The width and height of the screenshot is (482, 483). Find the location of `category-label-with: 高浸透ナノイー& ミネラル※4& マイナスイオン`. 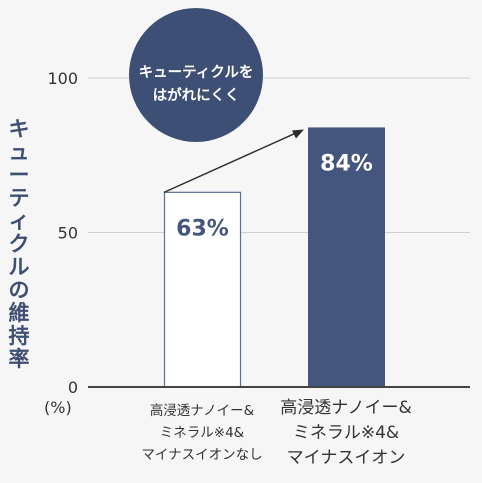

category-label-with: 高浸透ナノイー& ミネラル※4& マイナスイオン is located at coordinates (346, 433).